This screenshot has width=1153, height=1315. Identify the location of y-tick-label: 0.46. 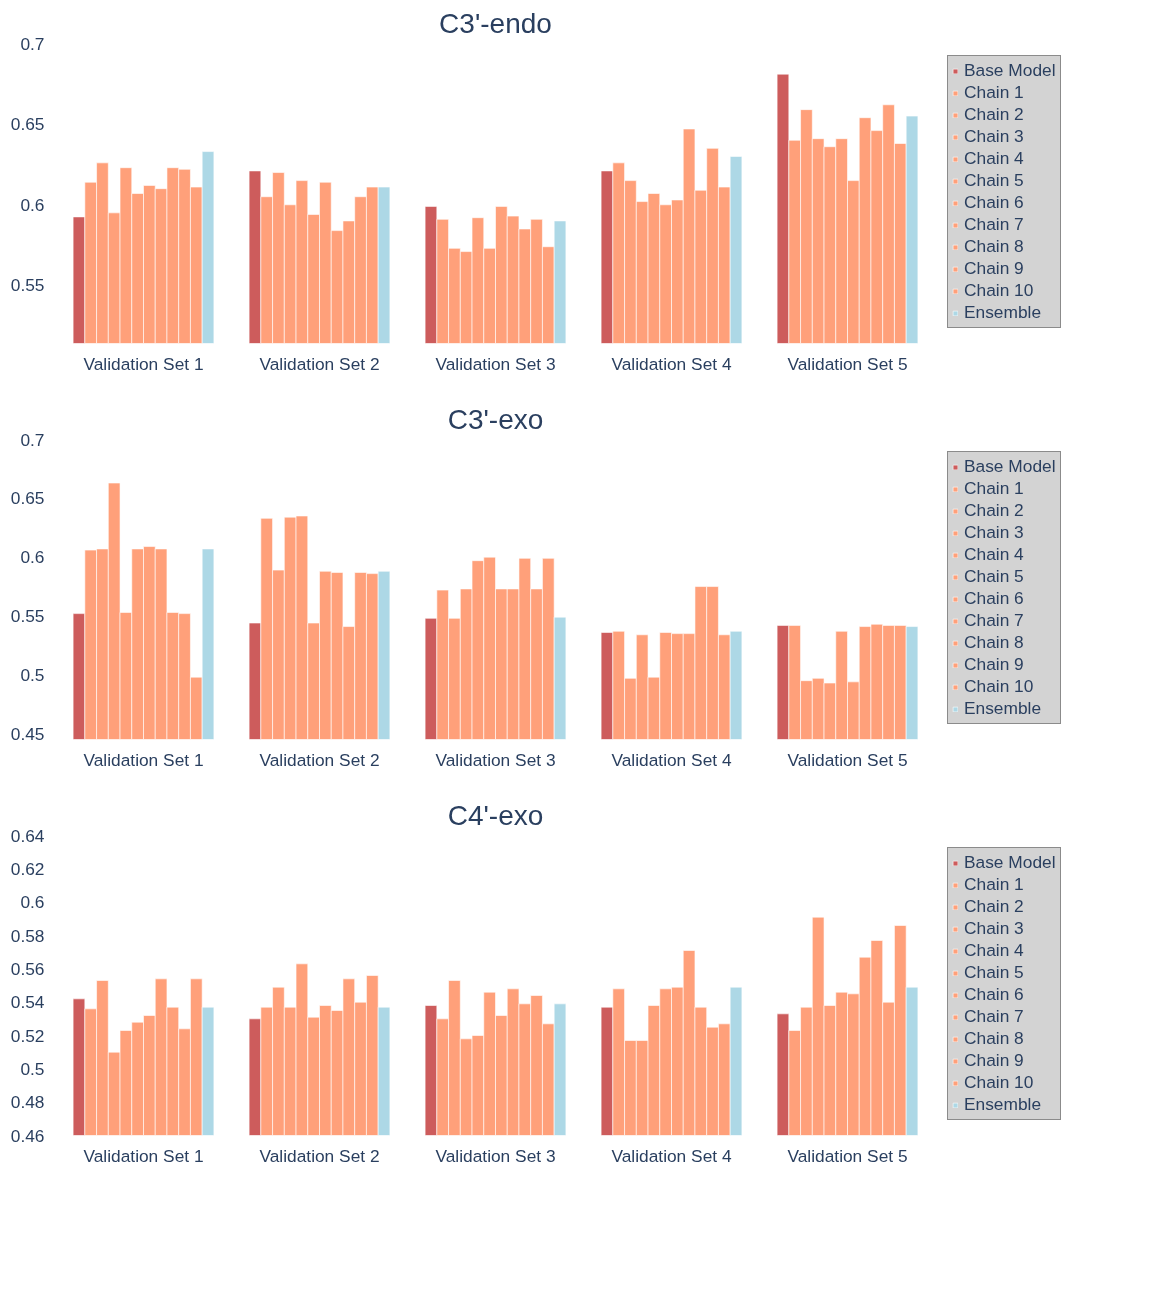
(27, 1135).